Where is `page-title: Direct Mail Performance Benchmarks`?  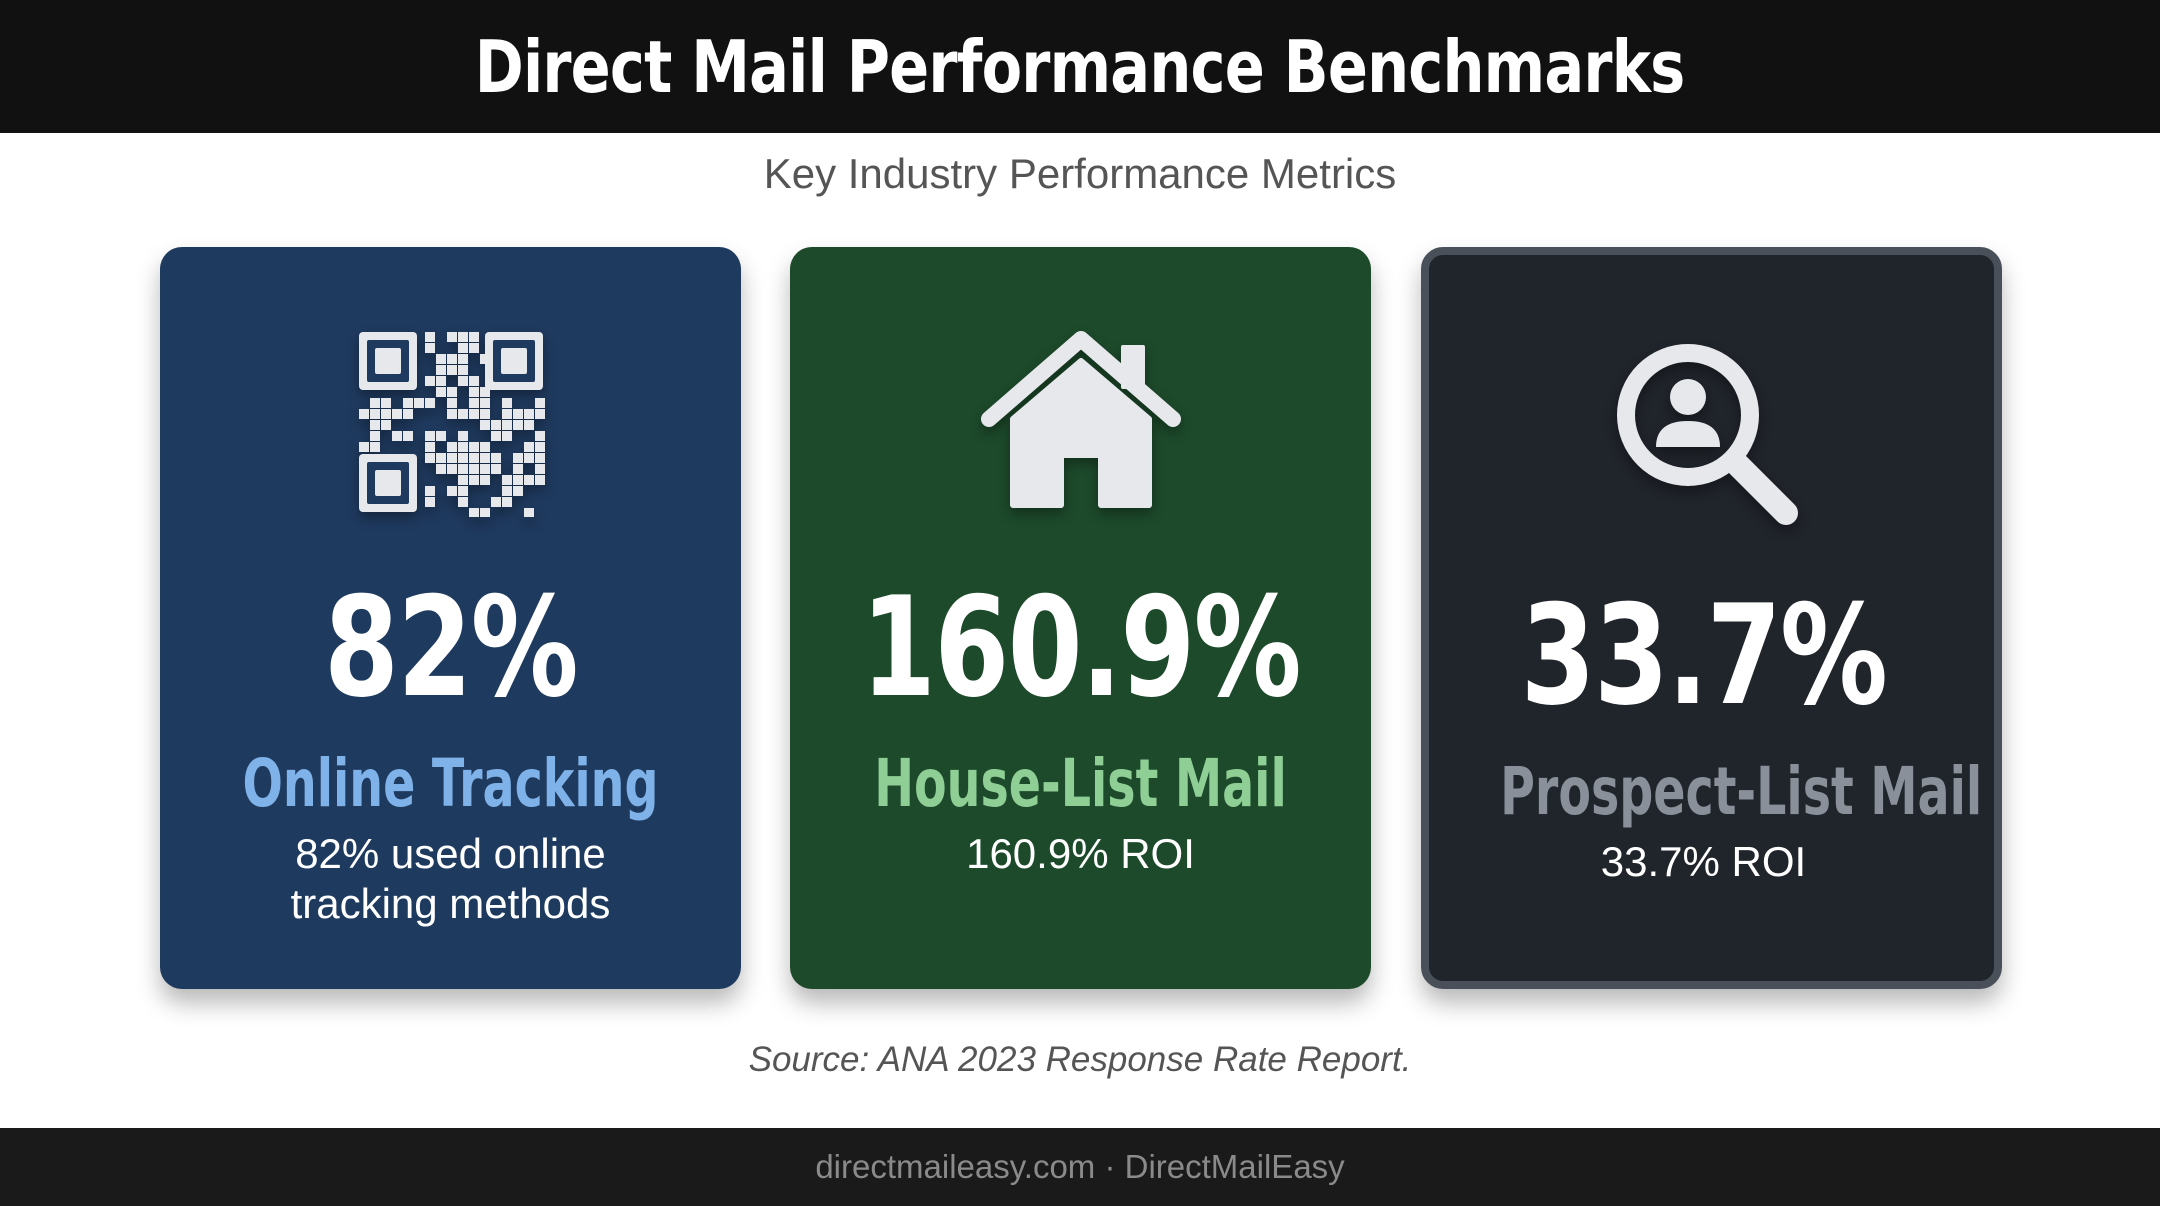
page-title: Direct Mail Performance Benchmarks is located at coordinates (1080, 66).